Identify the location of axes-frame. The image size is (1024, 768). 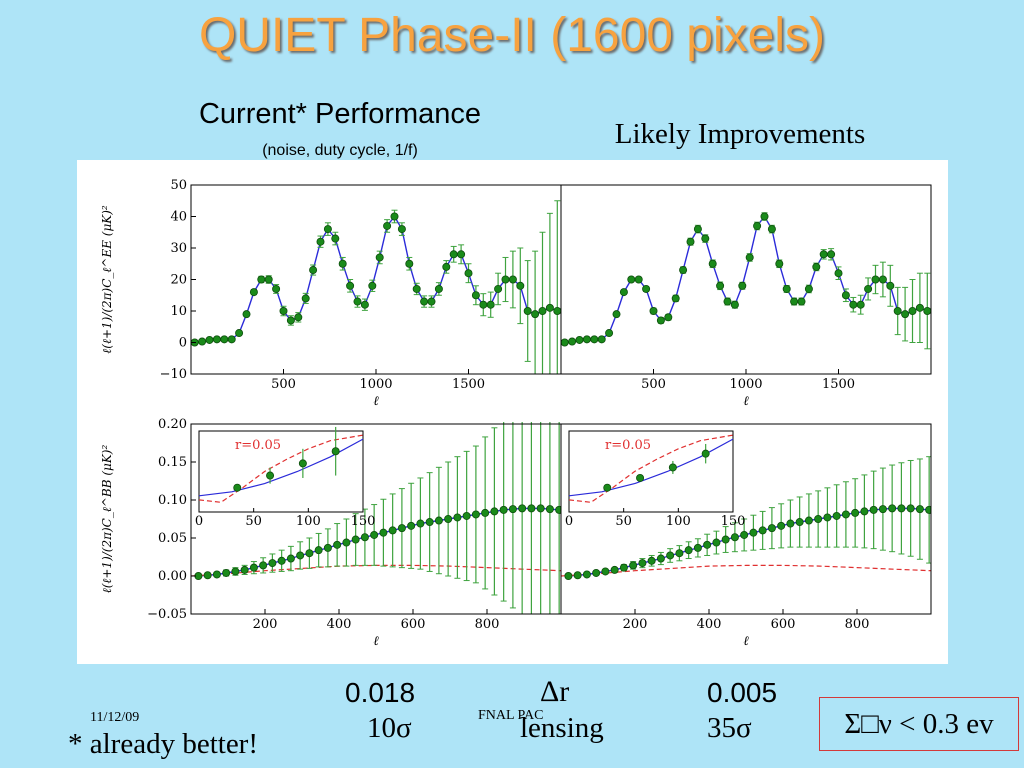
(746, 519).